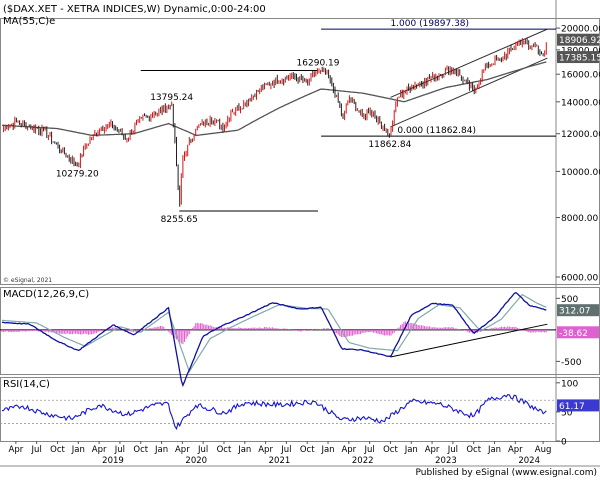 This screenshot has width=600, height=483. What do you see at coordinates (579, 219) in the screenshot?
I see `price-tick-label: 8000.00` at bounding box center [579, 219].